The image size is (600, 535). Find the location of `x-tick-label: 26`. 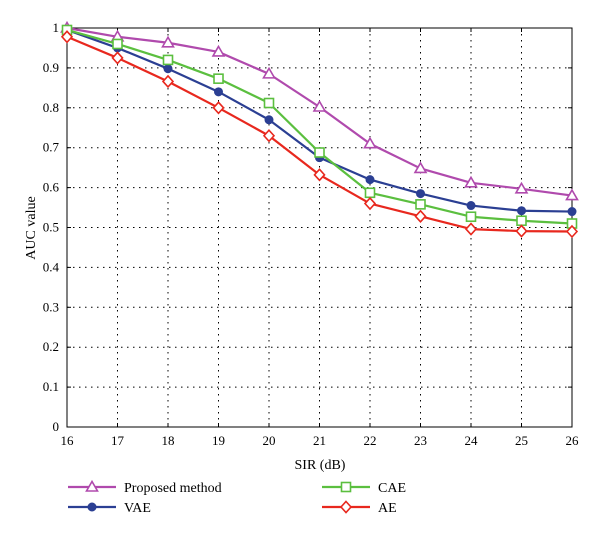

x-tick-label: 26 is located at coordinates (573, 440).